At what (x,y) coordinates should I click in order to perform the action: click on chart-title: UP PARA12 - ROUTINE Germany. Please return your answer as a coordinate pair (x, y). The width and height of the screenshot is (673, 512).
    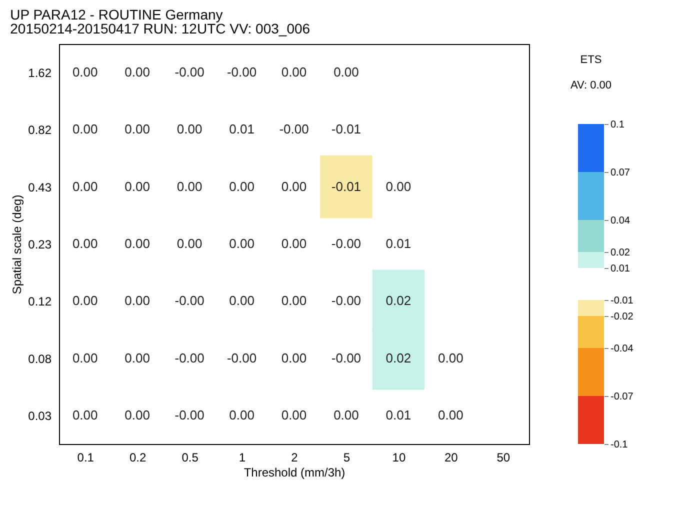
    Looking at the image, I should click on (116, 14).